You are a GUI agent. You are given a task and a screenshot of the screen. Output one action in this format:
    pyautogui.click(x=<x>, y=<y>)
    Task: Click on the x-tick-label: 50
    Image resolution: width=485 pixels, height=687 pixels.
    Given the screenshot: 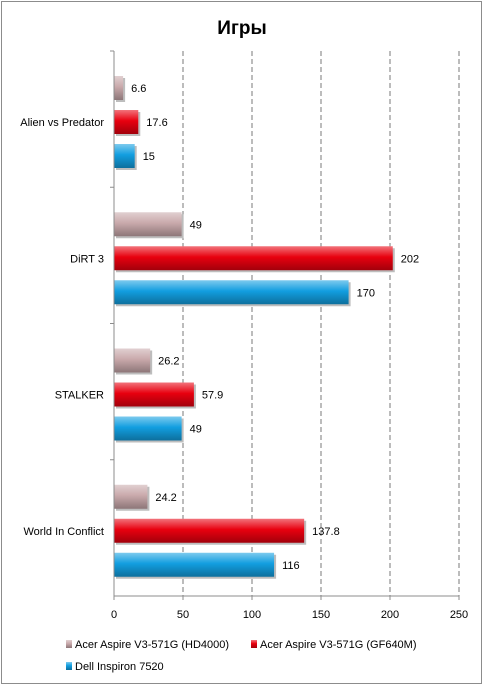 What is the action you would take?
    pyautogui.click(x=183, y=615)
    